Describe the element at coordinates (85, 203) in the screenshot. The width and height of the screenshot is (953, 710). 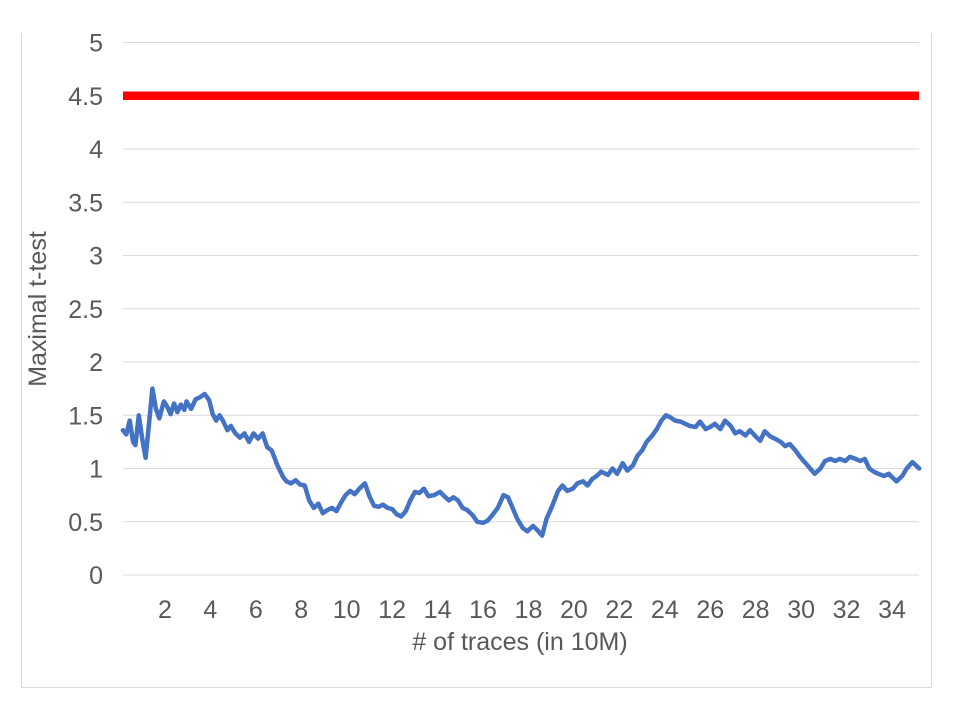
I see `y-tick-label: 3.5` at that location.